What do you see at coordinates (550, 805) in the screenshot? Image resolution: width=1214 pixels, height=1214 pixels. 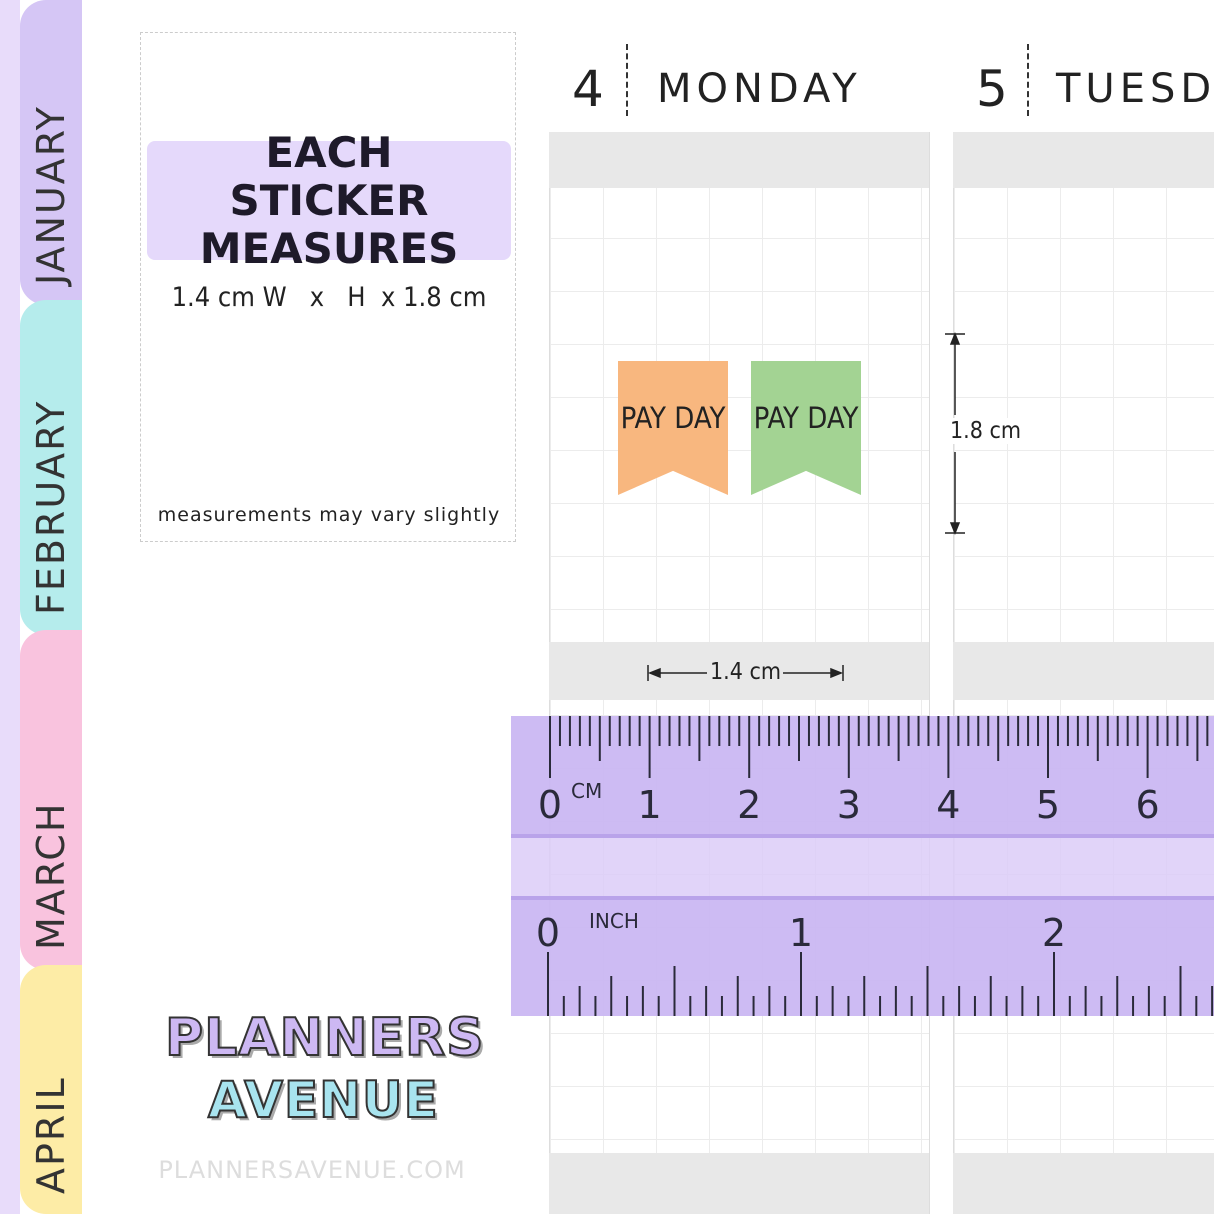 I see `cm-label: 0` at bounding box center [550, 805].